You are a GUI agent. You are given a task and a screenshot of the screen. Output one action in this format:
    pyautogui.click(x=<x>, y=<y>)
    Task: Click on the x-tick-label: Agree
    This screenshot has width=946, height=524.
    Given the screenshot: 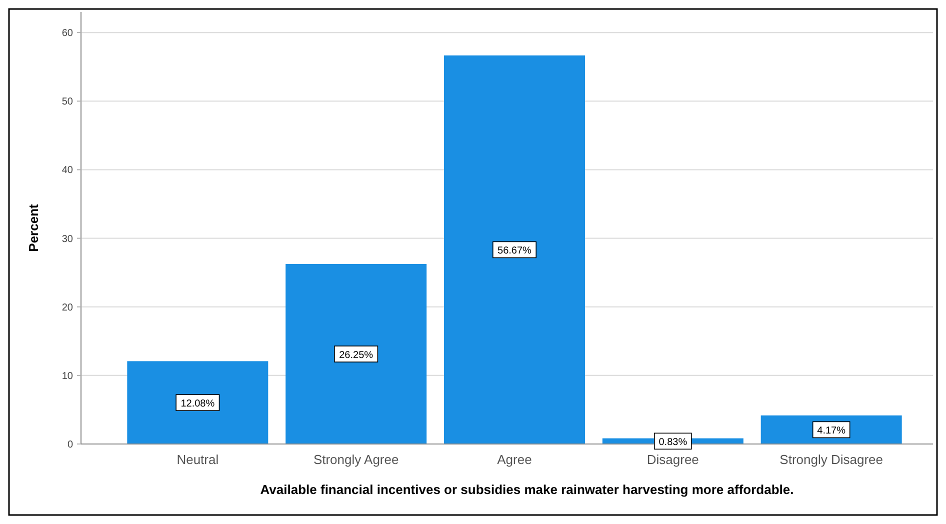 What is the action you would take?
    pyautogui.click(x=514, y=459)
    